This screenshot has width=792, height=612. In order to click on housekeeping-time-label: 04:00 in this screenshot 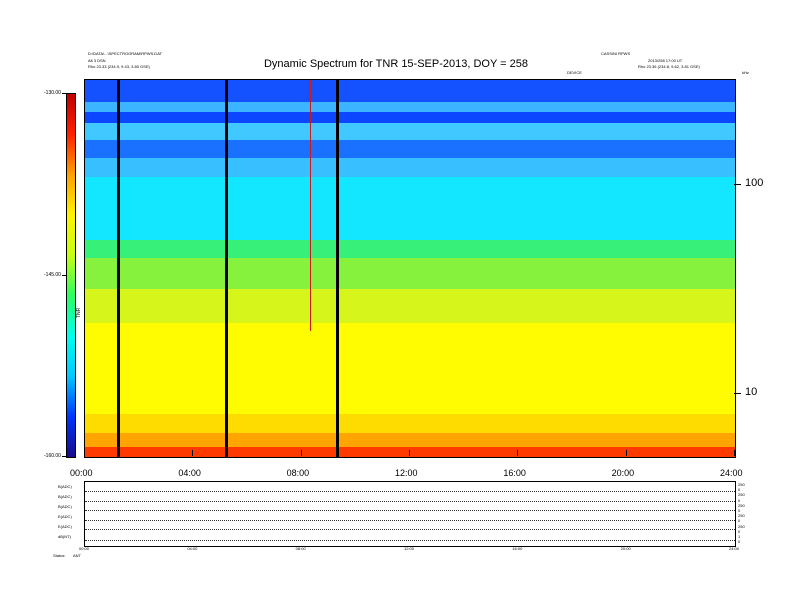, I will do `click(192, 548)`.